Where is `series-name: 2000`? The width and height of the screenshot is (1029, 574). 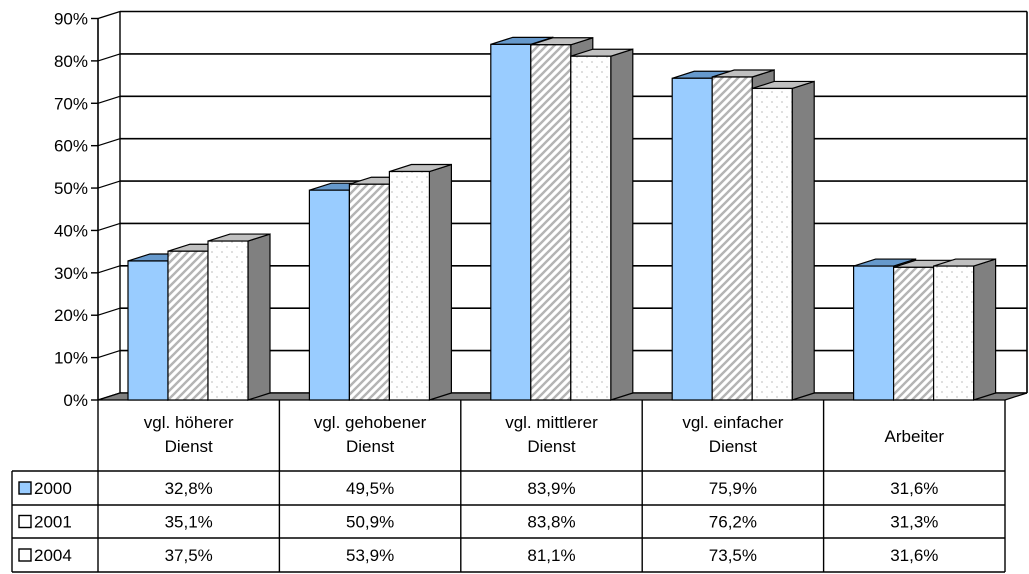
series-name: 2000 is located at coordinates (53, 488).